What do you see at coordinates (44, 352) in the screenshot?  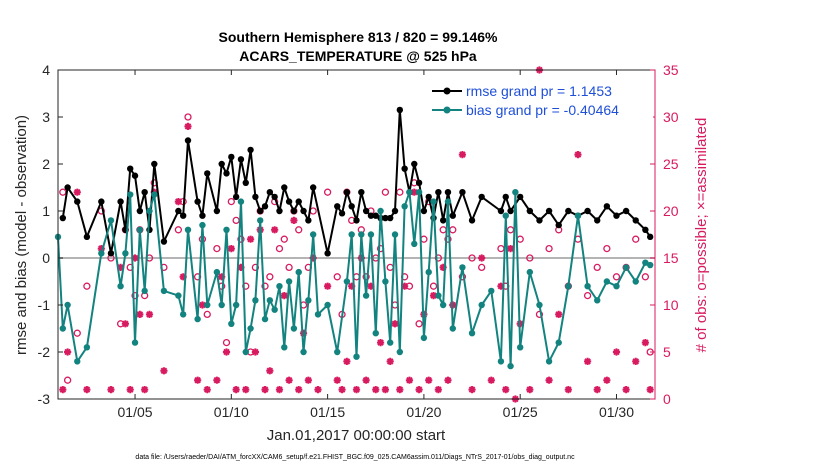 I see `y-left-tick-label: -2` at bounding box center [44, 352].